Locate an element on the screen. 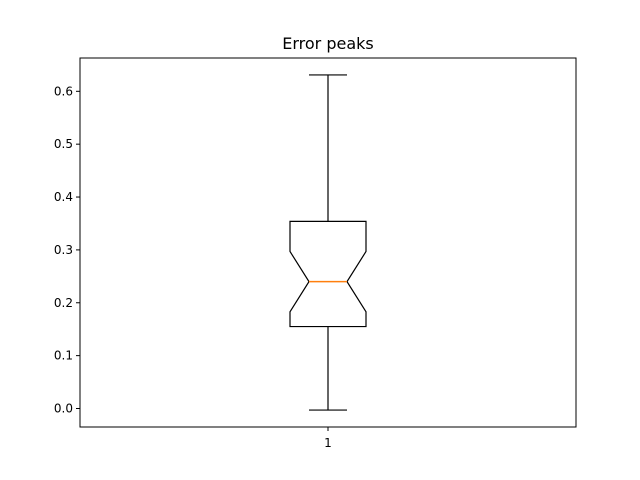  x-tick-label: 1 is located at coordinates (328, 443).